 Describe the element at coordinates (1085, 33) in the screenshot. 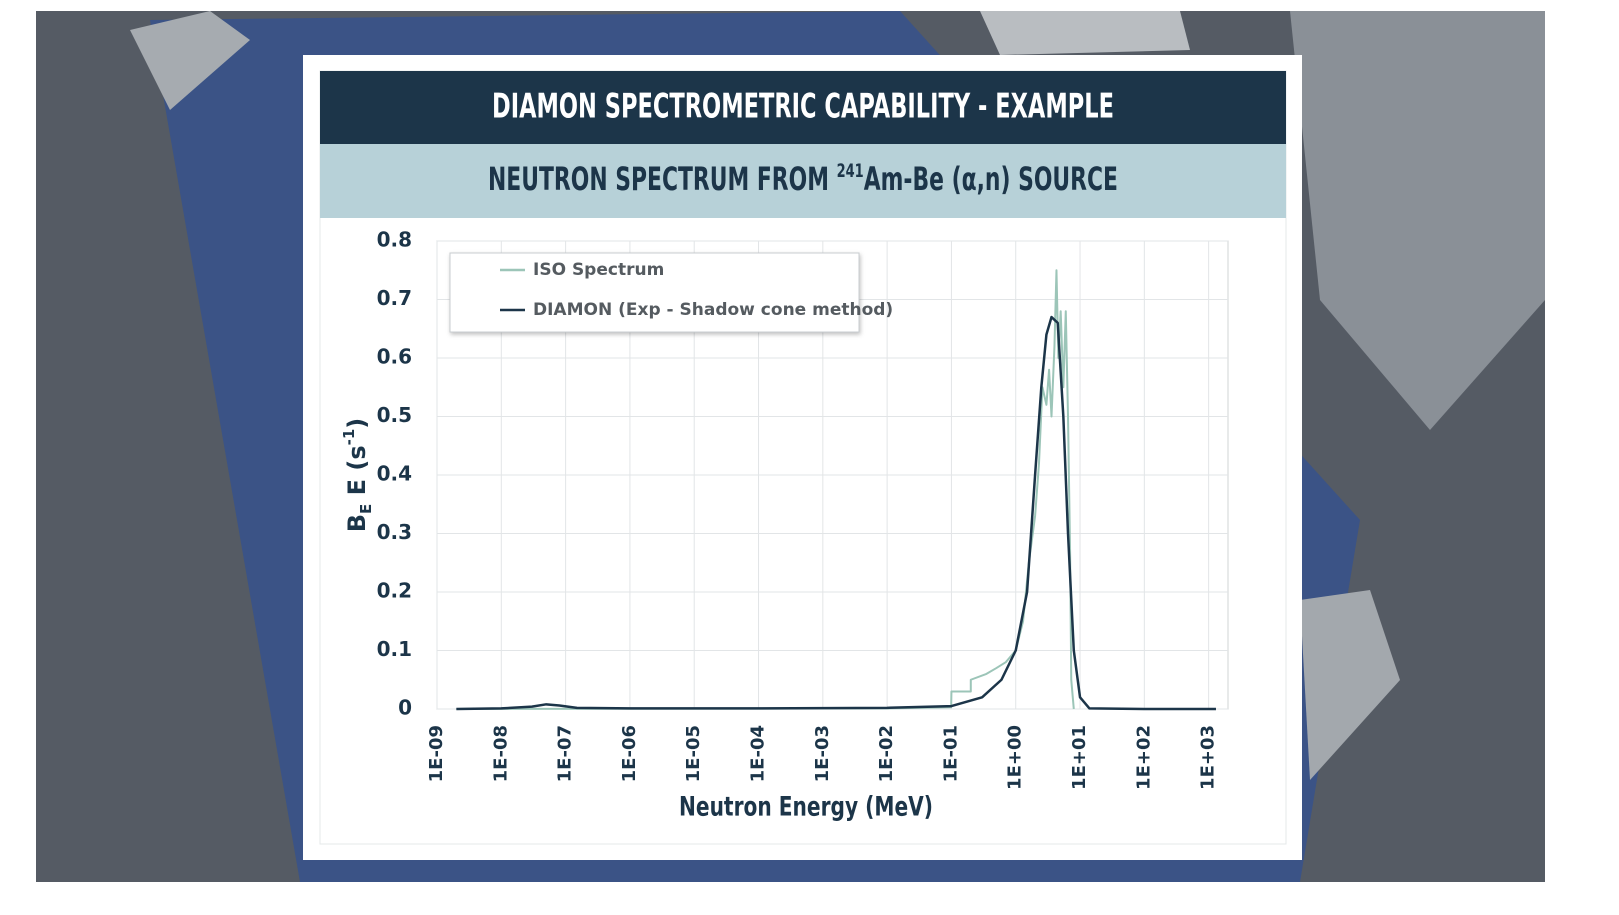

I see `metal-plate` at that location.